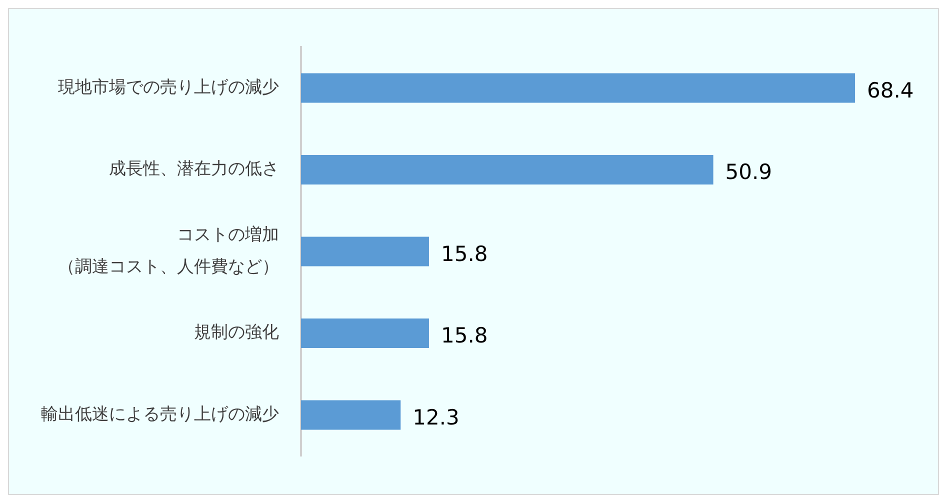 Image resolution: width=947 pixels, height=503 pixels. What do you see at coordinates (168, 87) in the screenshot?
I see `y-tick-label: 現地市場での売り上げの減少` at bounding box center [168, 87].